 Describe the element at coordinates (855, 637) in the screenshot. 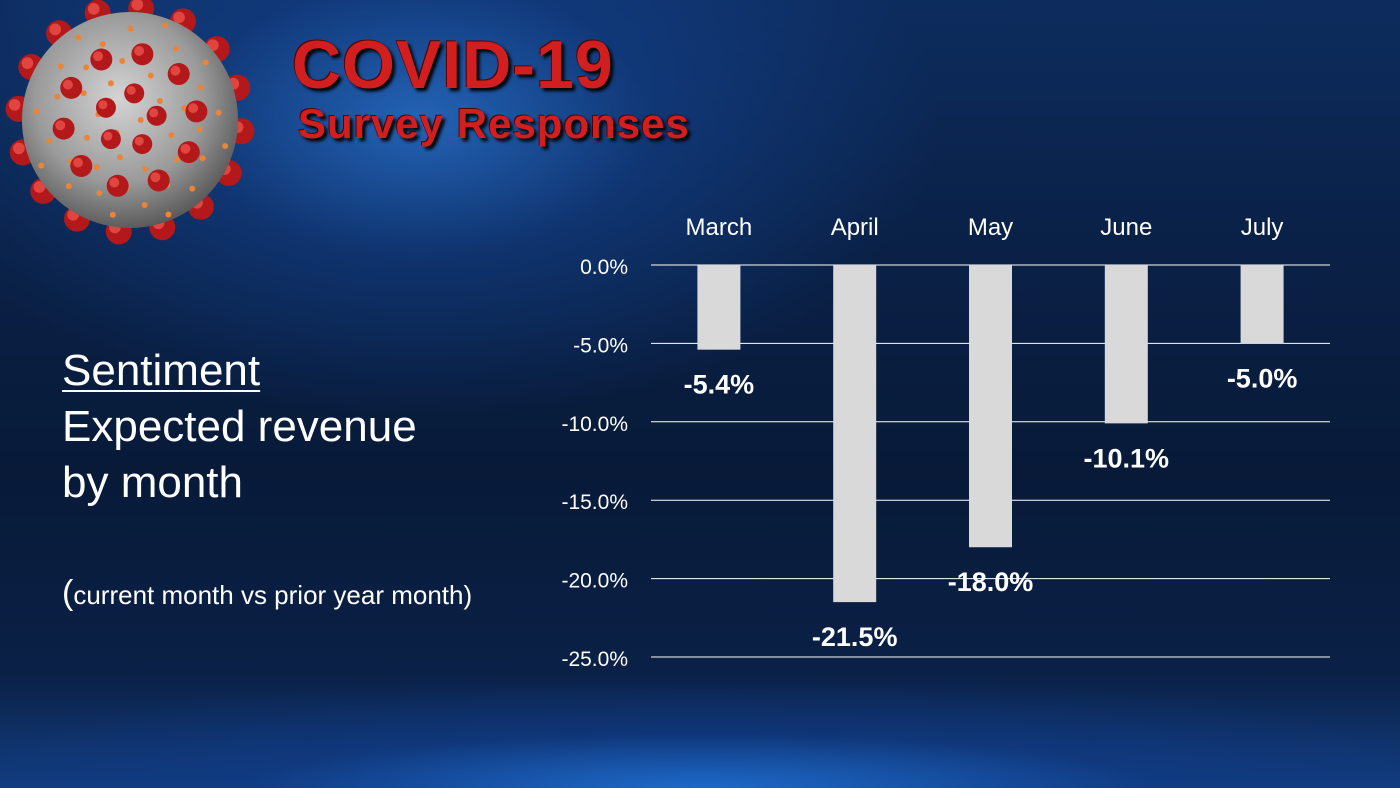

I see `data-label: -21.5%` at that location.